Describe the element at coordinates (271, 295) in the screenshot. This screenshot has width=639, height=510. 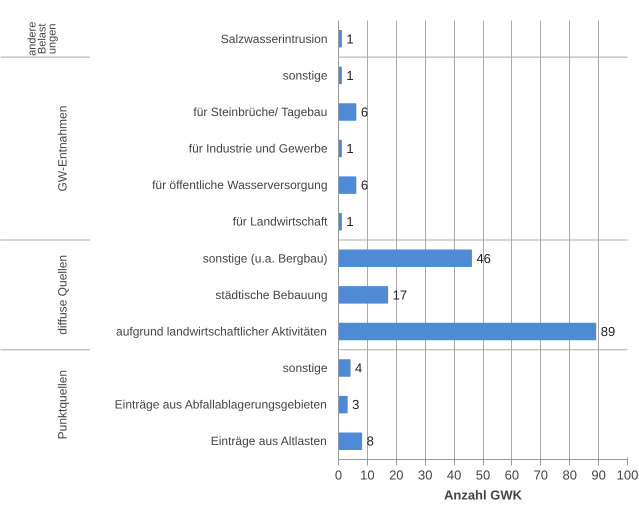
I see `y-tick-label: städtische Bebauung` at that location.